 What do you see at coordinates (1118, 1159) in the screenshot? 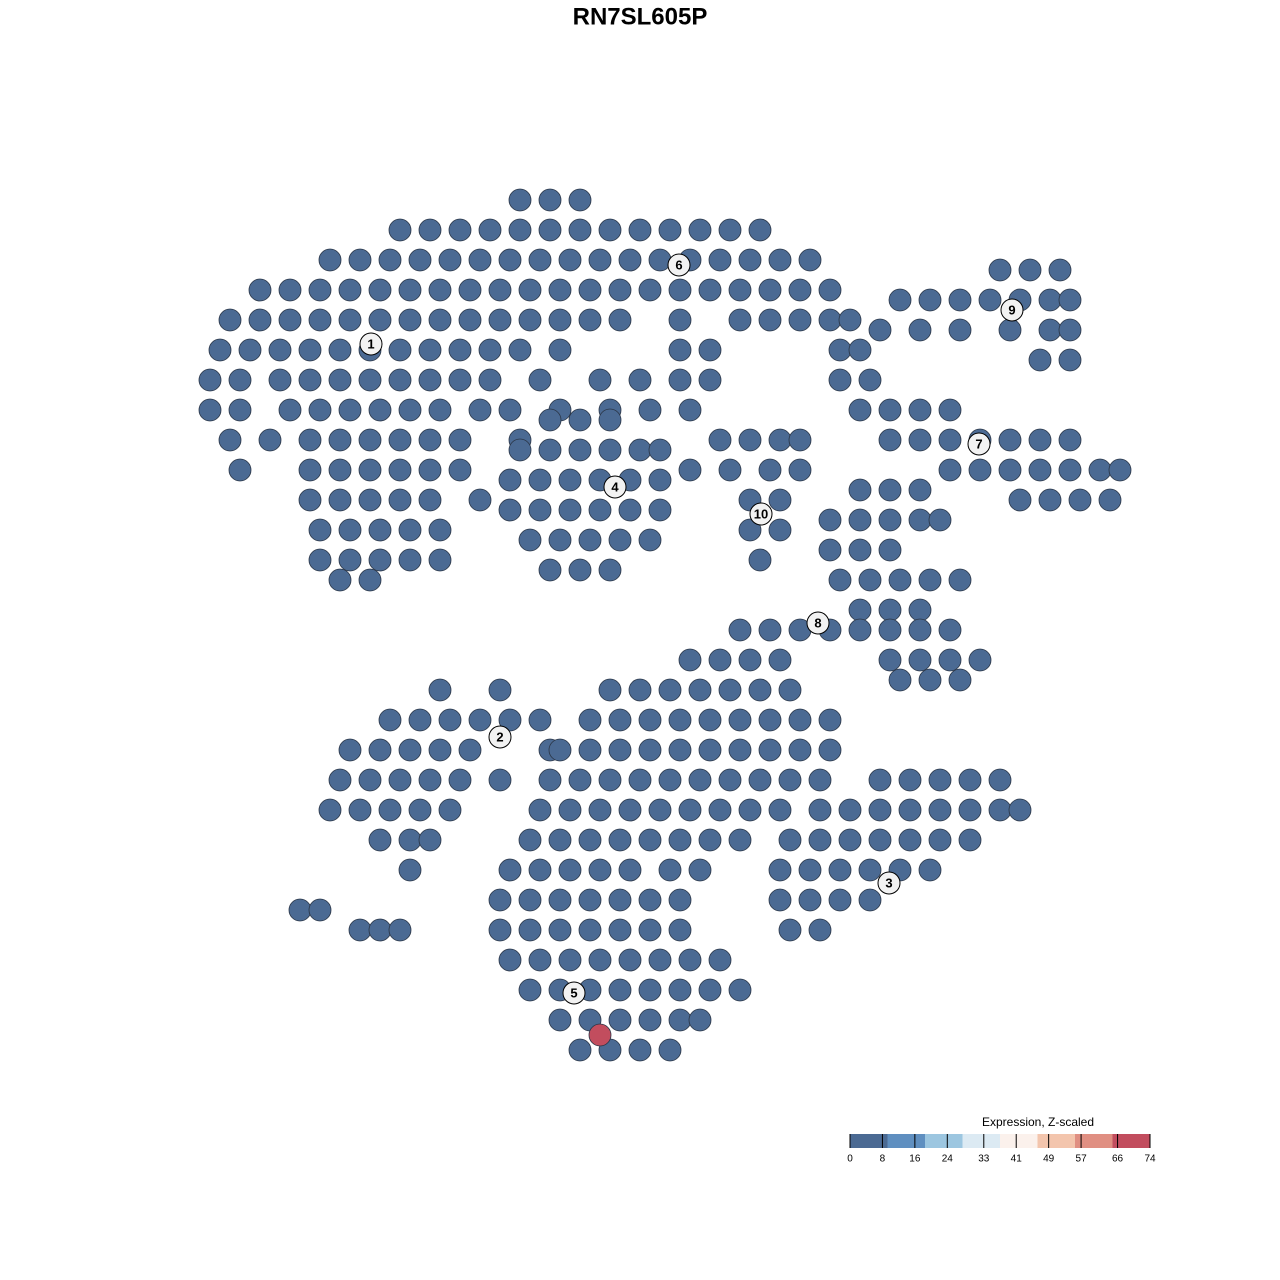
I see `colorbar-tick-label: 66` at bounding box center [1118, 1159].